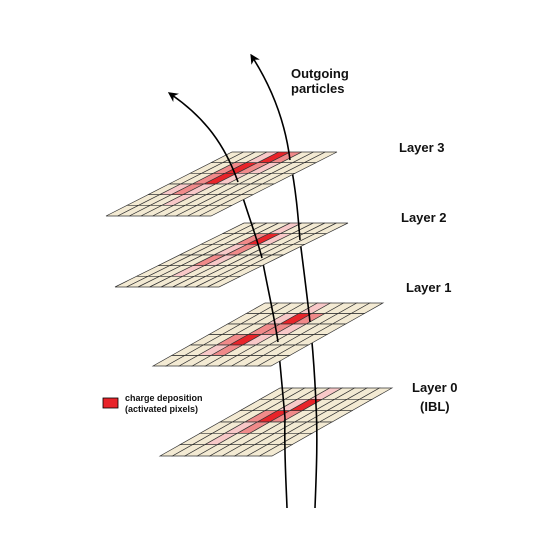 This screenshot has height=552, width=550. What do you see at coordinates (286, 291) in the screenshot?
I see `particle-tracks-middle` at bounding box center [286, 291].